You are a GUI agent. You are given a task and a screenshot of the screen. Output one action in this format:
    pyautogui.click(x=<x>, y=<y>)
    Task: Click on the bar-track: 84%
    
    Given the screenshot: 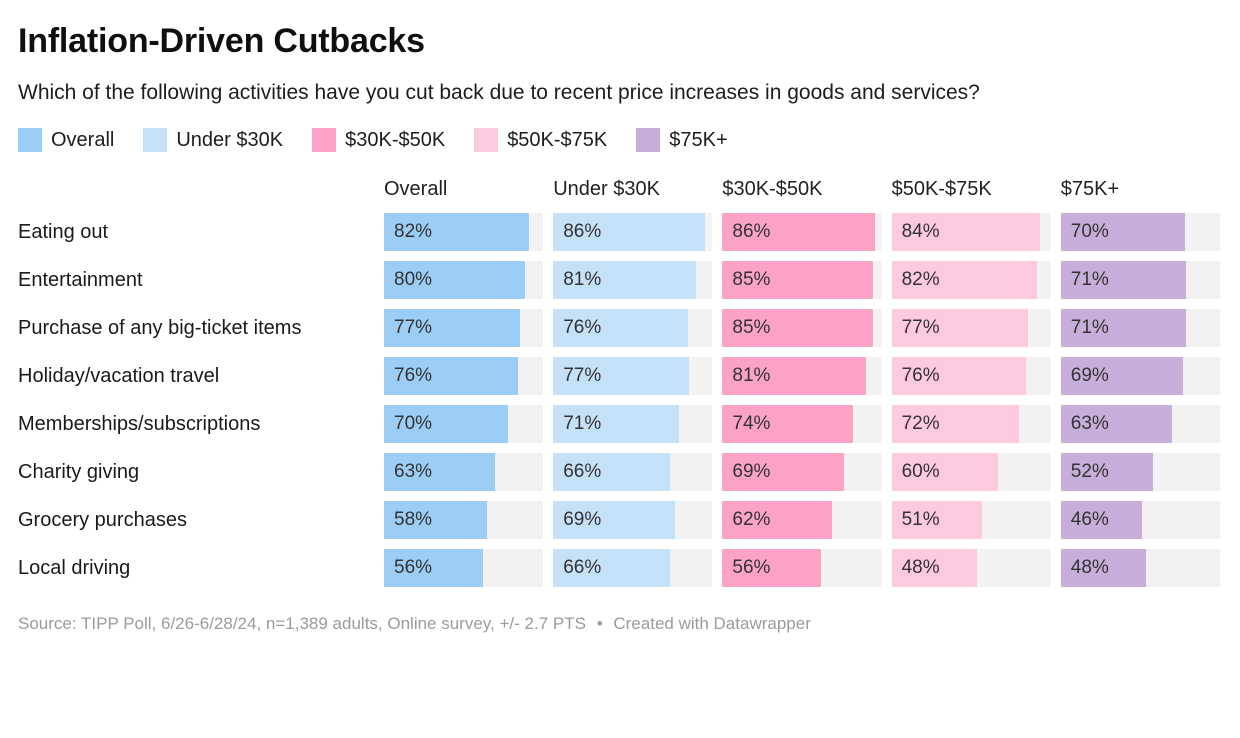 What is the action you would take?
    pyautogui.click(x=971, y=232)
    